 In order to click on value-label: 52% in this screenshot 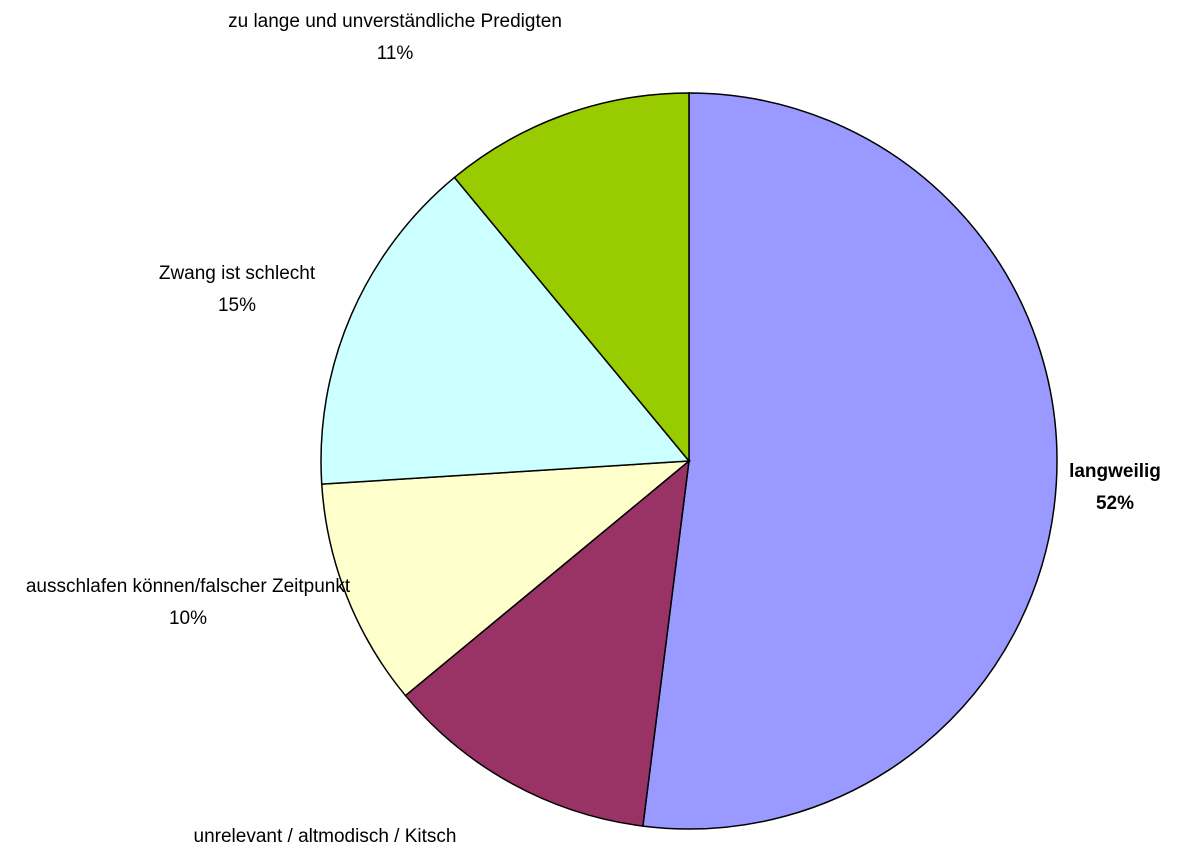, I will do `click(1115, 503)`.